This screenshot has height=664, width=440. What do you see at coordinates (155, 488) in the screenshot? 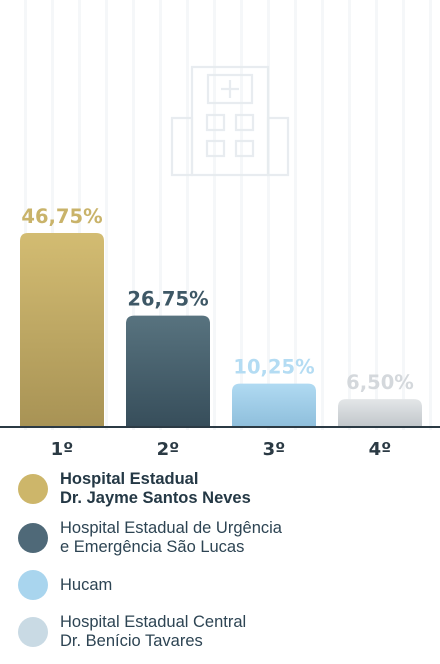
I see `legend-label-1: Hospital Estadual Dr. Jayme Santos Neves` at bounding box center [155, 488].